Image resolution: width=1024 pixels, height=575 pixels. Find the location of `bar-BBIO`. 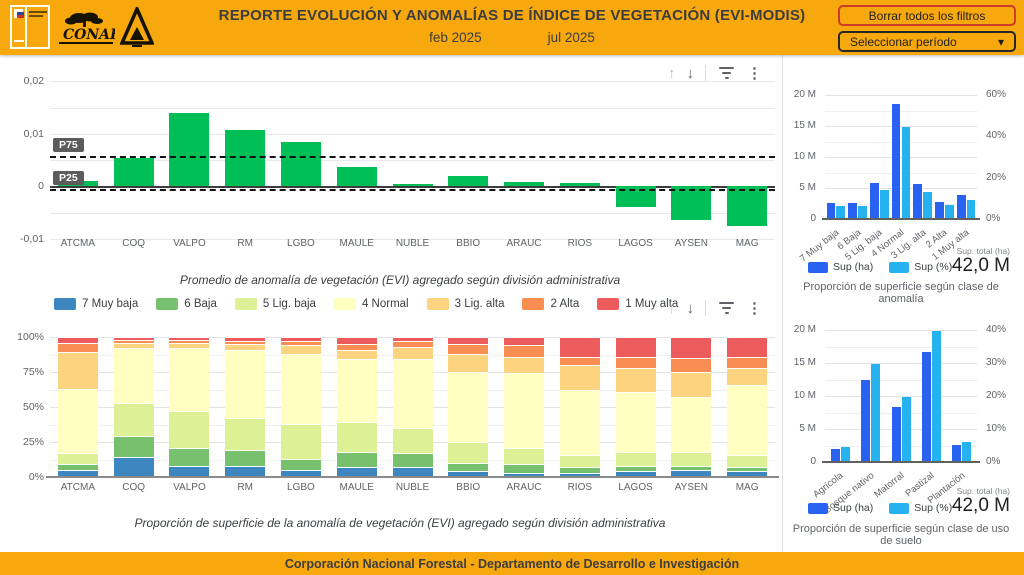

bar-BBIO is located at coordinates (468, 181).